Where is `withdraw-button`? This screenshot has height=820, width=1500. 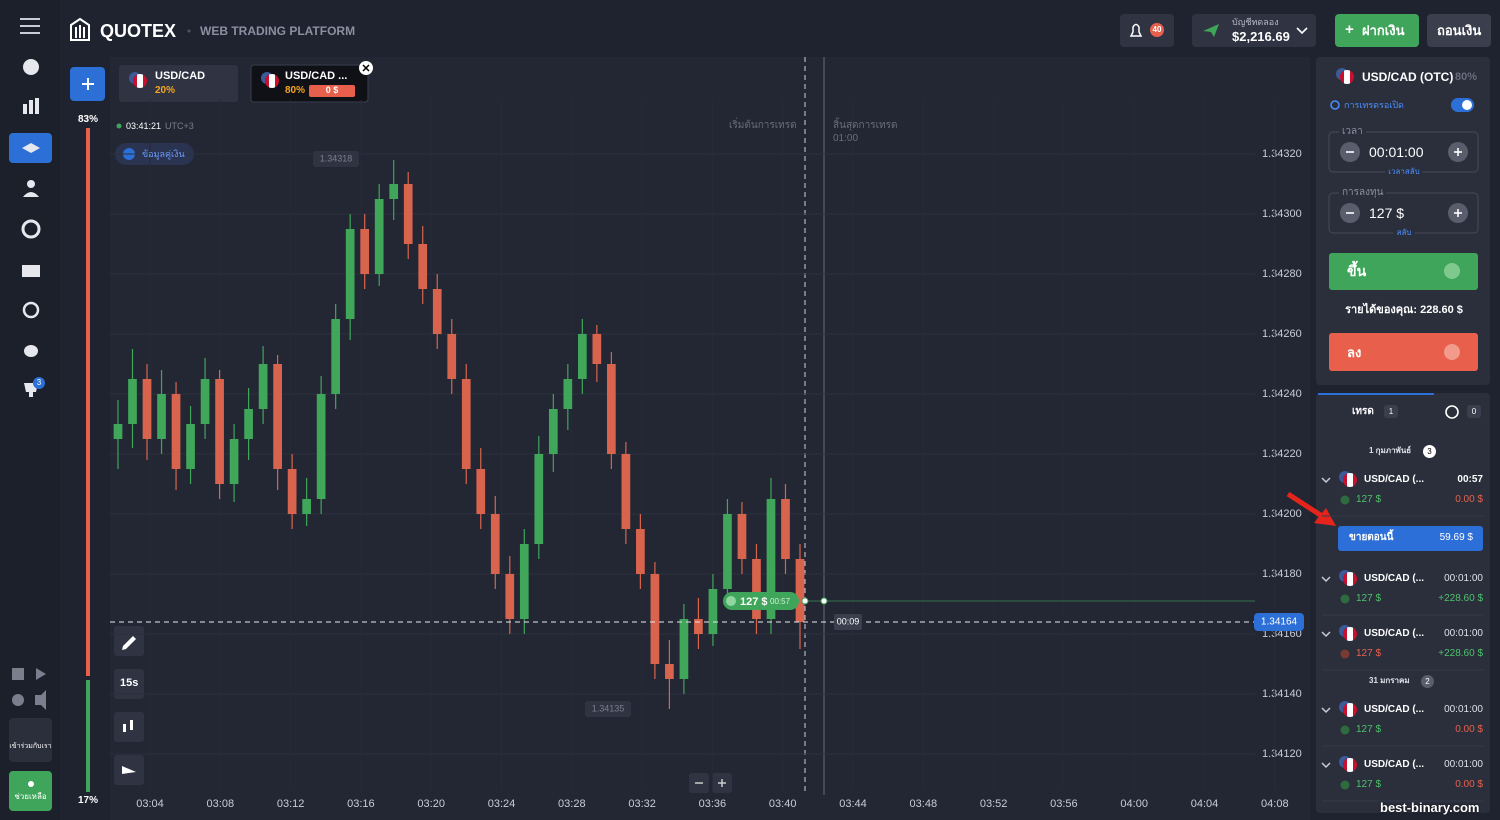 withdraw-button is located at coordinates (1459, 30).